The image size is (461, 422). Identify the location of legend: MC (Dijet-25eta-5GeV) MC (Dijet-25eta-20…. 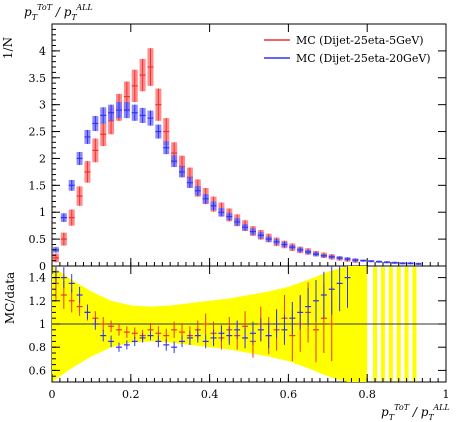
(347, 49).